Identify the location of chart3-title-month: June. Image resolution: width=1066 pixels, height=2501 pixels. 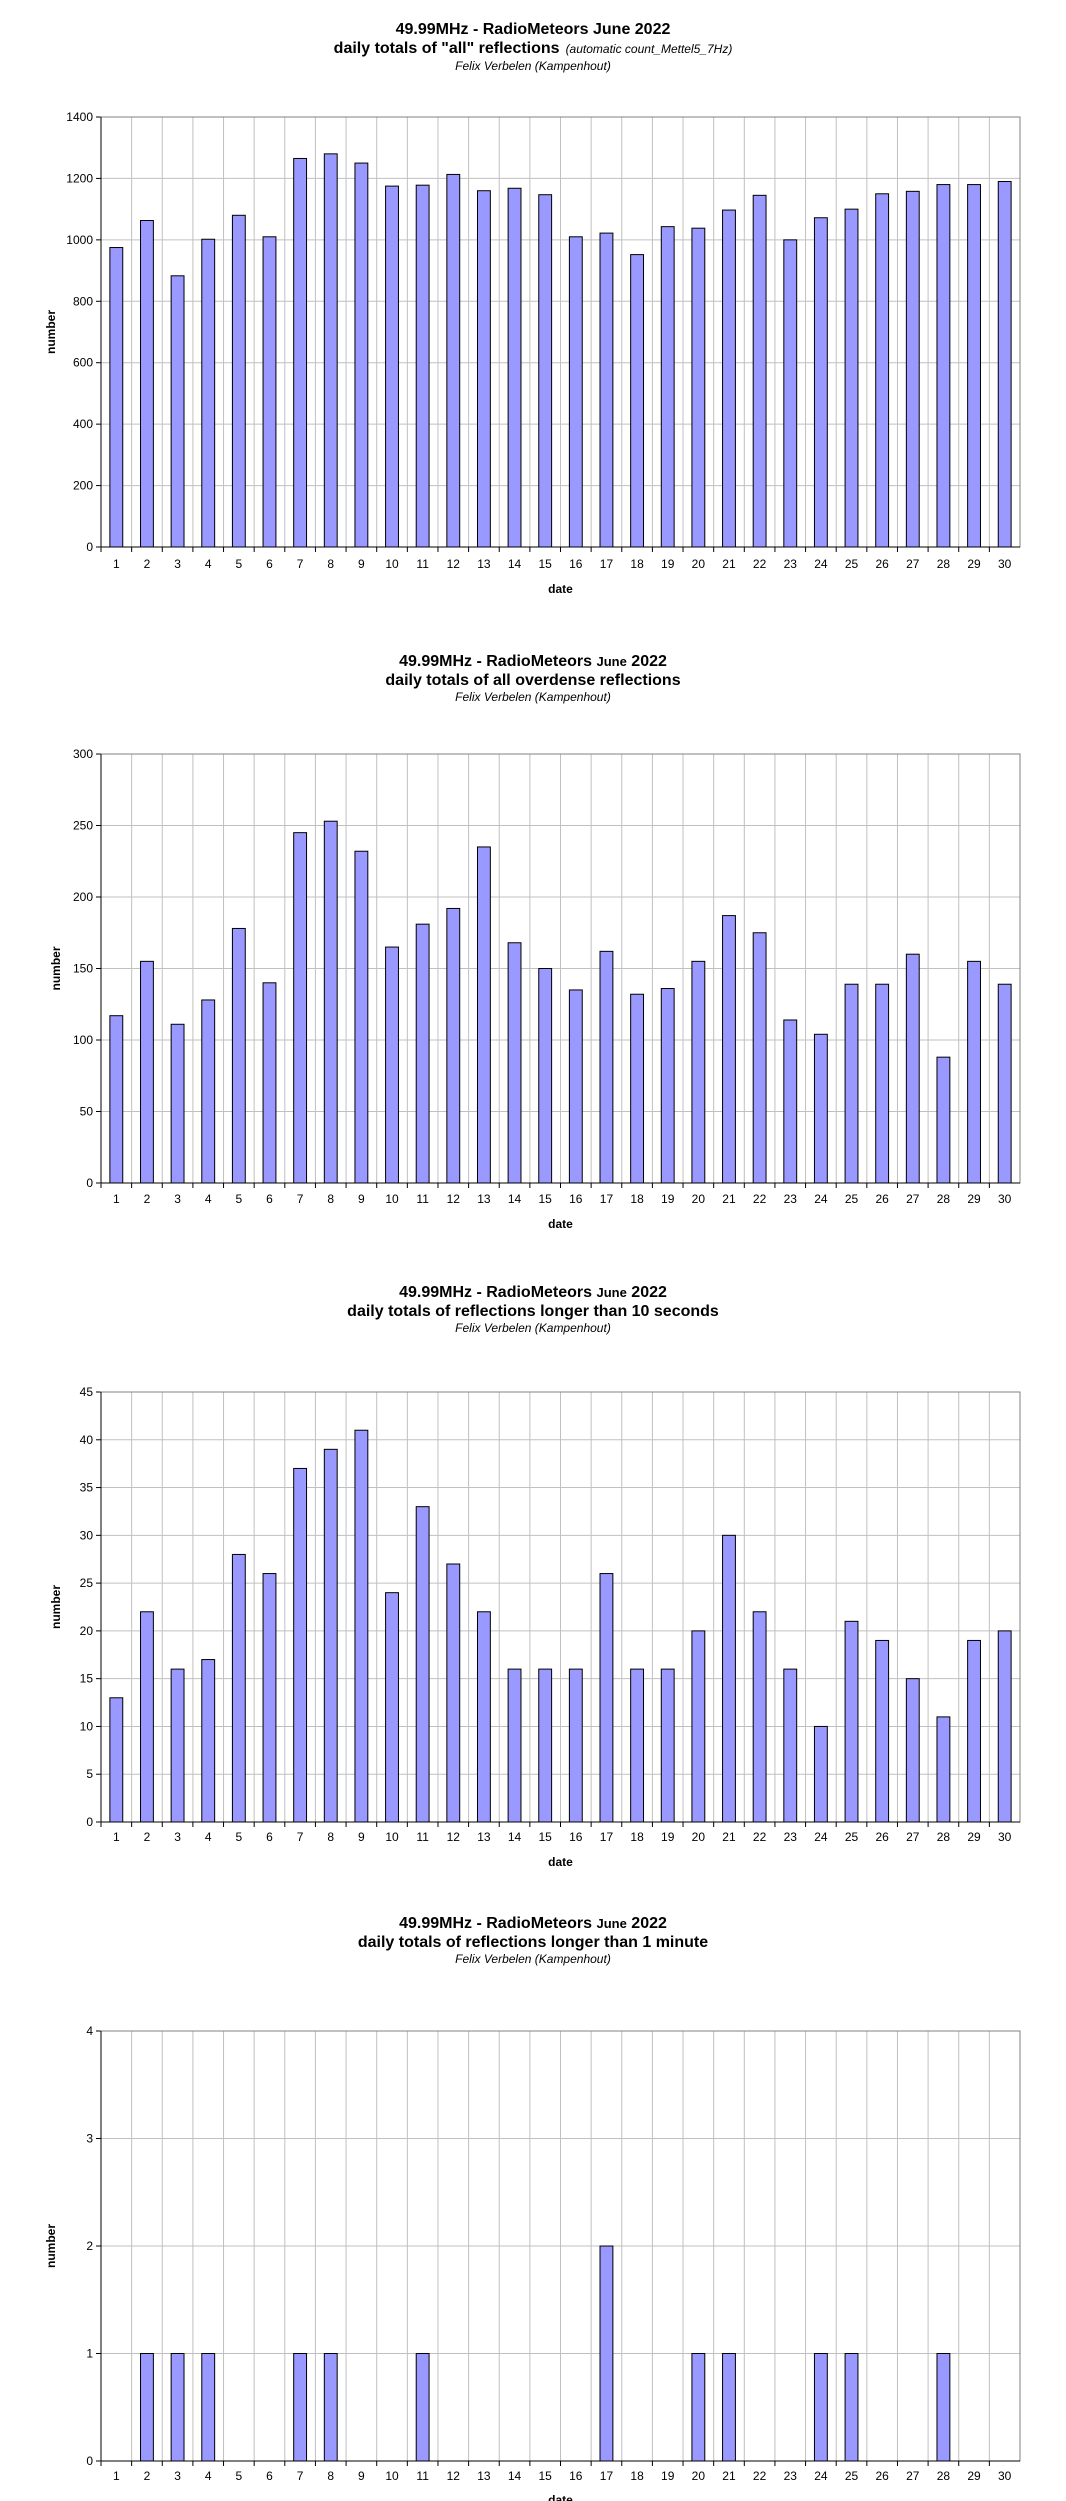
(611, 1292).